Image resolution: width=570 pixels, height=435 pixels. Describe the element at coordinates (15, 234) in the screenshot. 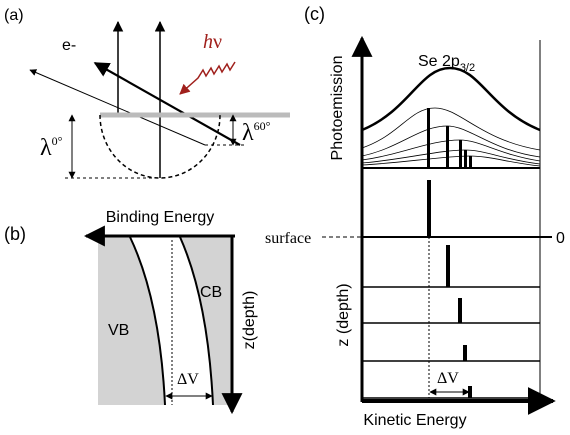

I see `panel-label: (b)` at that location.